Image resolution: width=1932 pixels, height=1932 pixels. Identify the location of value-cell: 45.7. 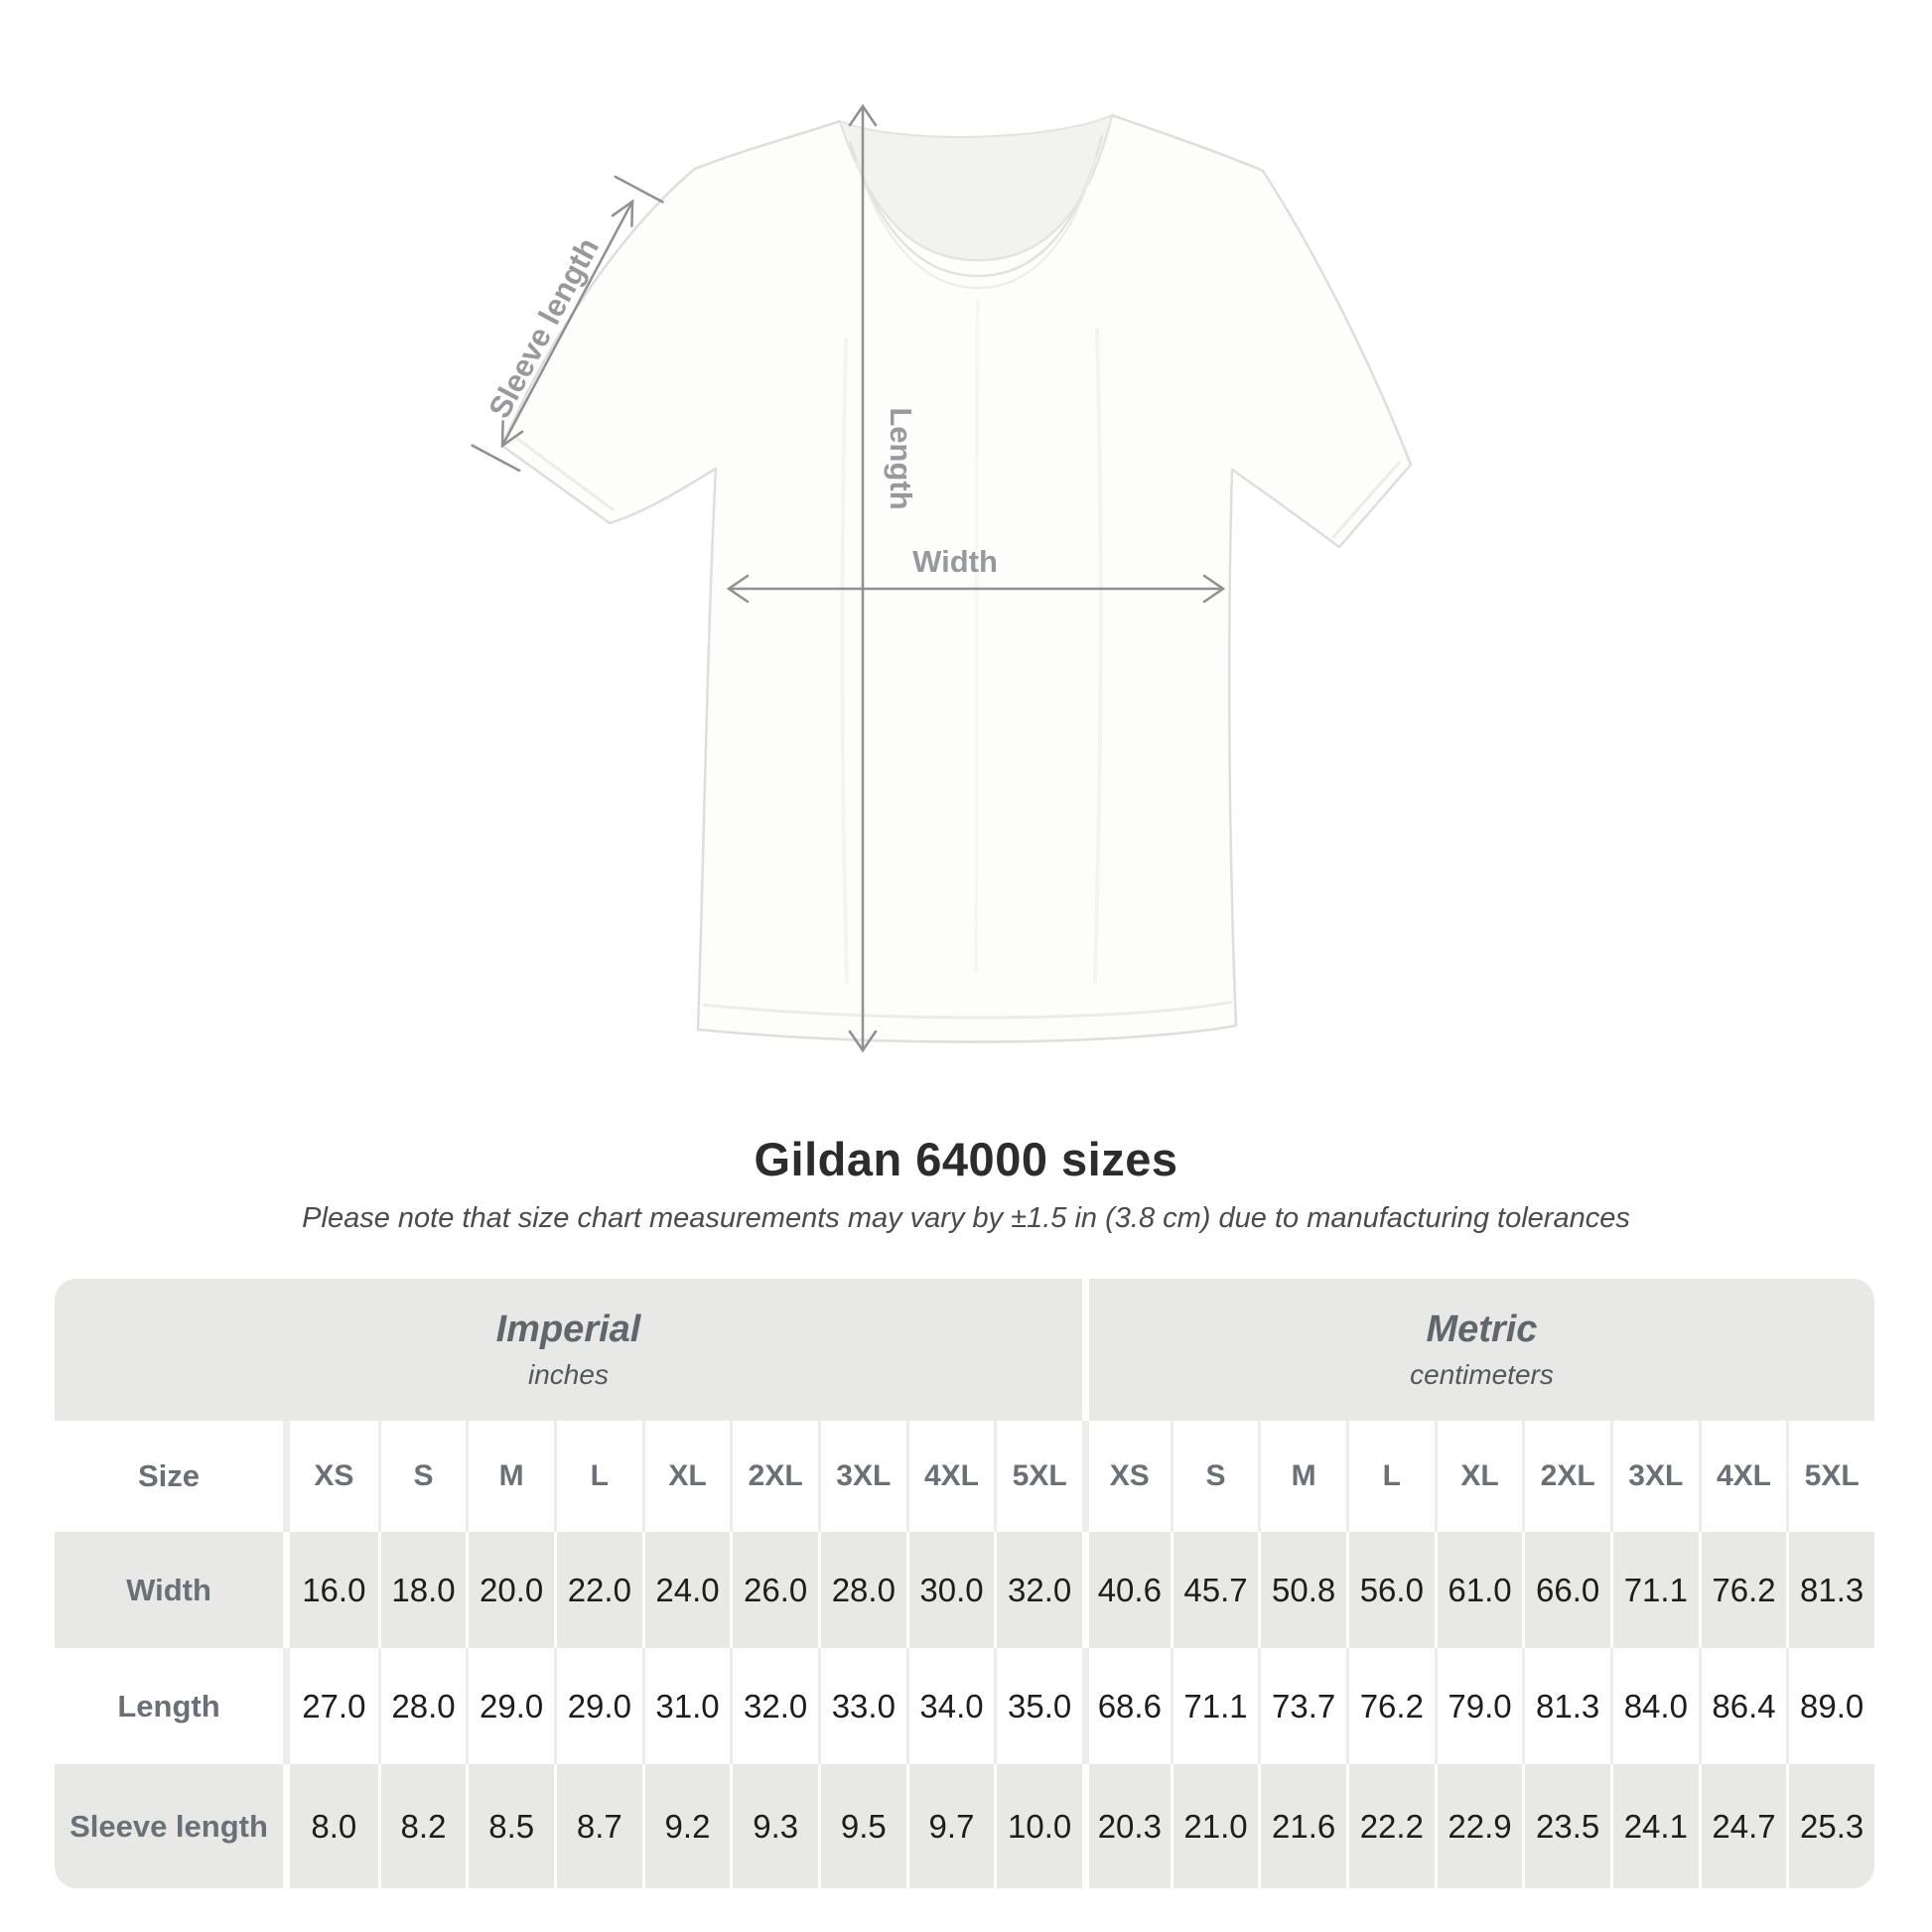
(1215, 1590).